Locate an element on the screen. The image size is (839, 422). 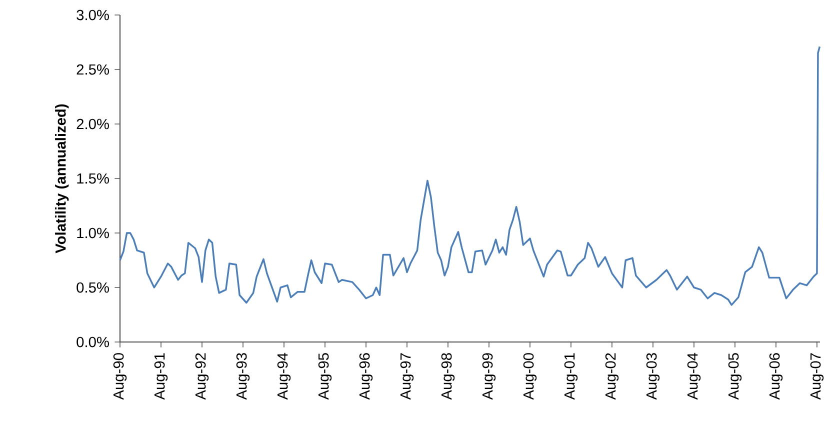
y-tick-label: 0.0% is located at coordinates (92, 342).